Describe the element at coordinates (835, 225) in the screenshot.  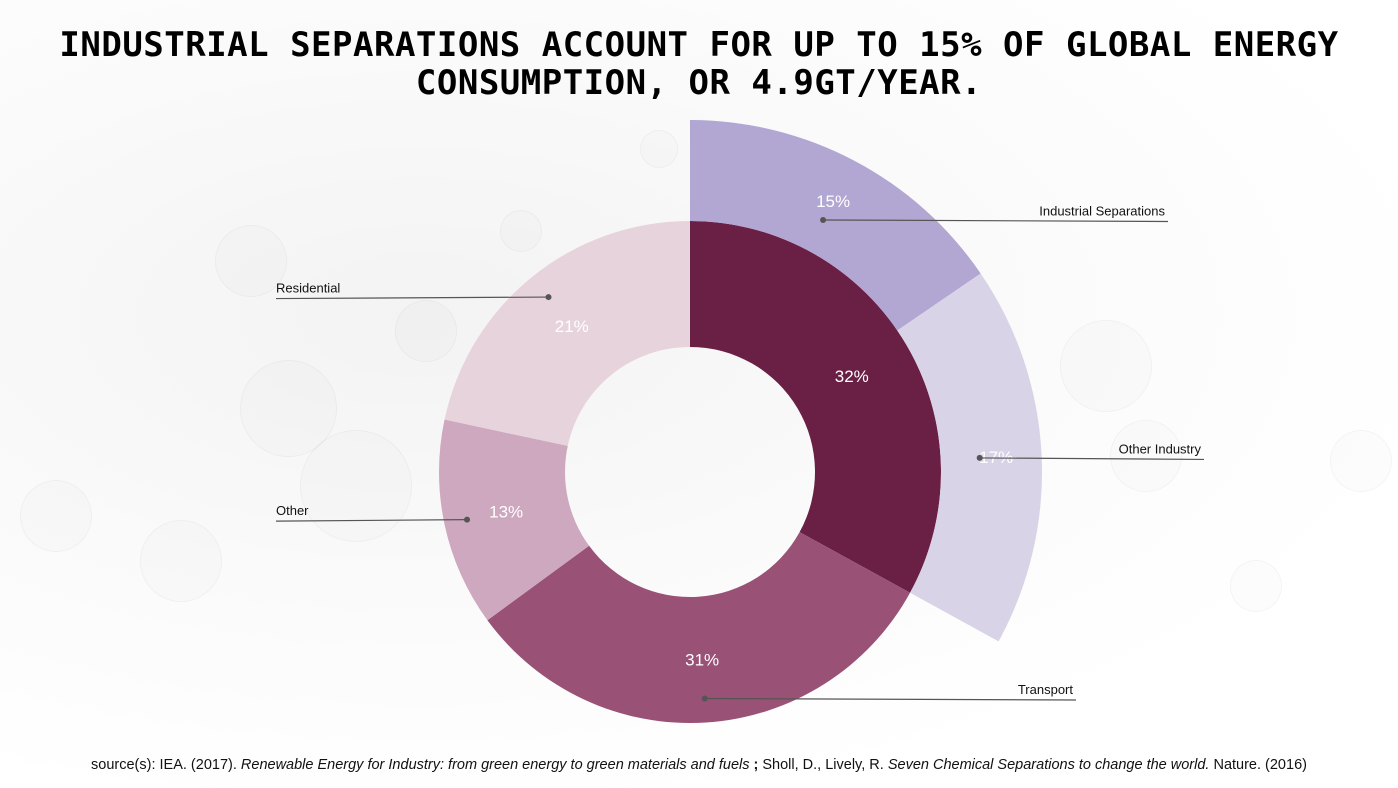
I see `slice-industrial-separations` at that location.